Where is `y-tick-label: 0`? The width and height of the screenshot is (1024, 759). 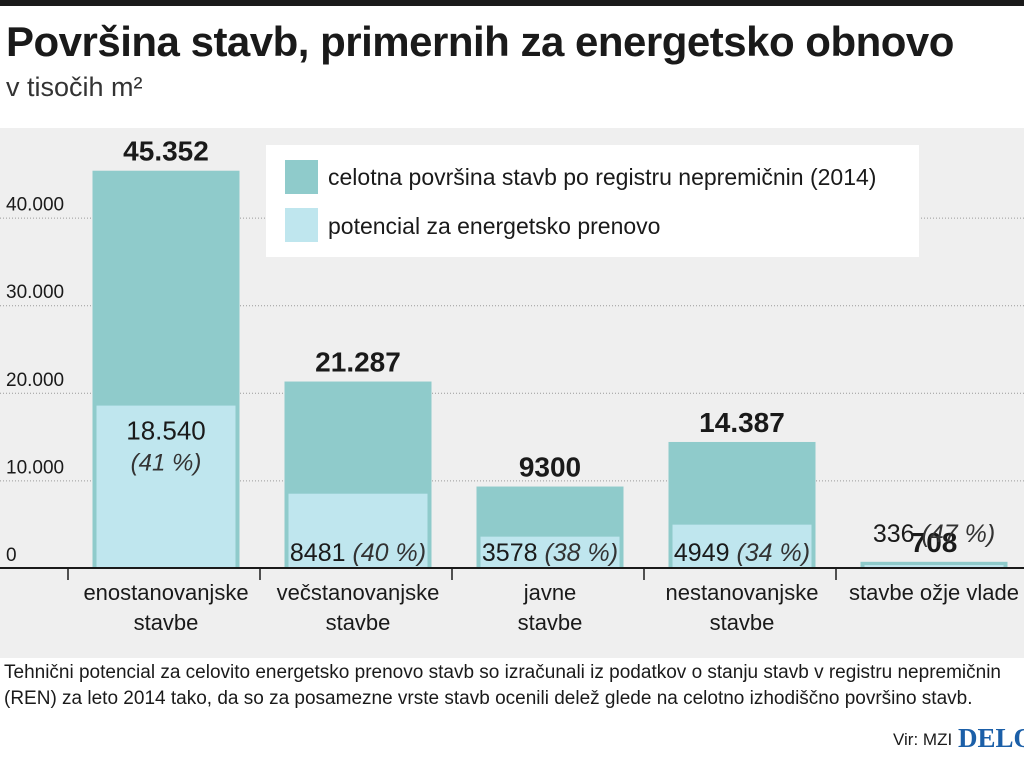
y-tick-label: 0 is located at coordinates (11, 555).